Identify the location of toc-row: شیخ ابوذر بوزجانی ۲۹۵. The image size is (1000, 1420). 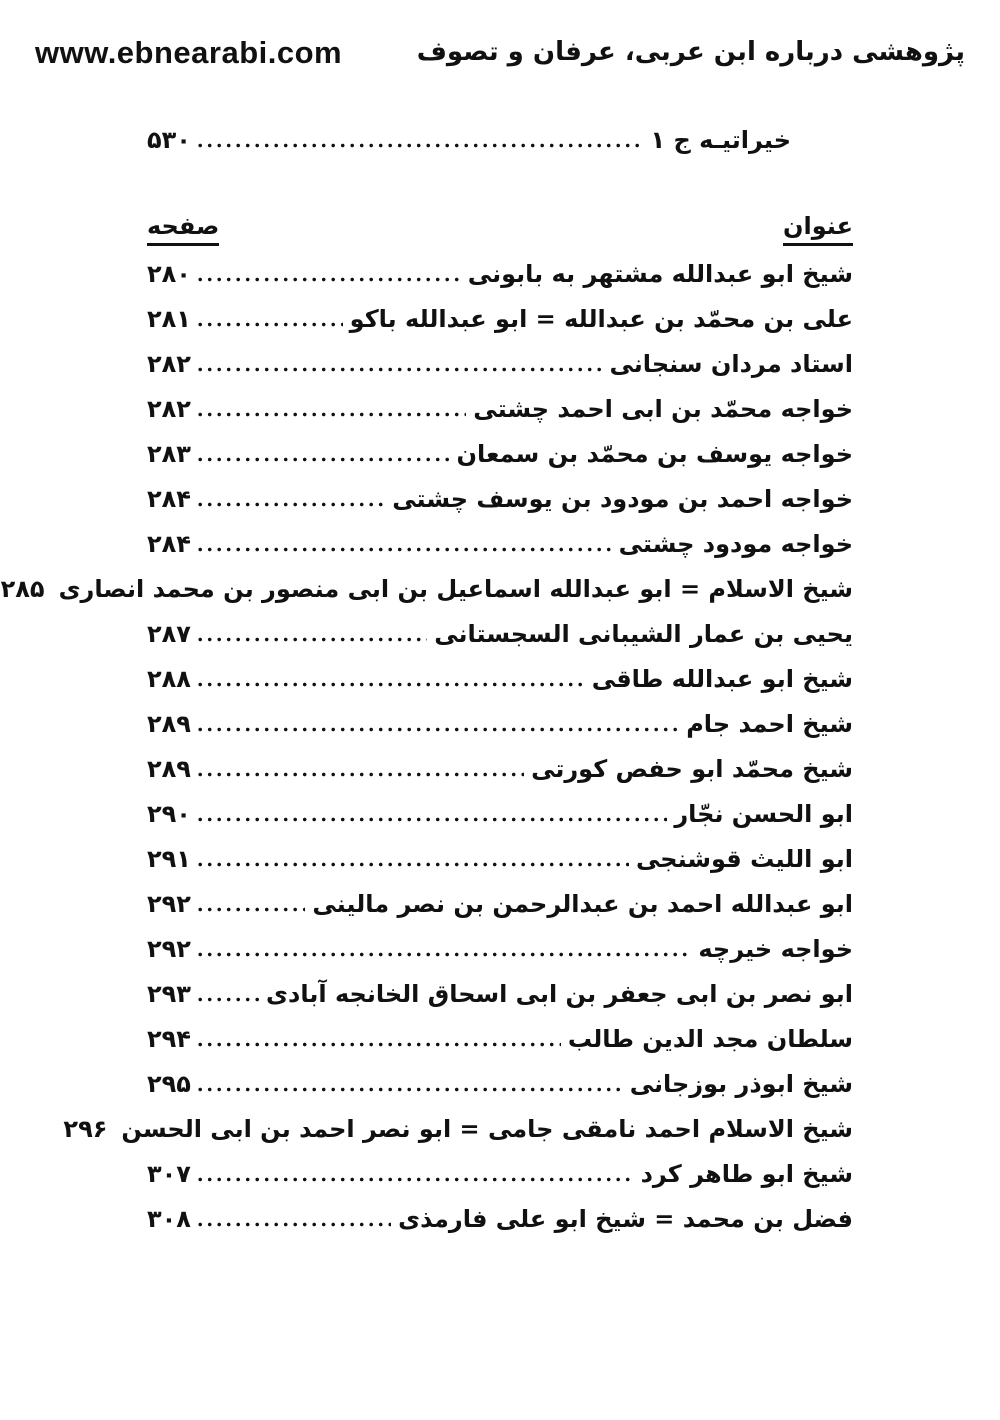
(500, 1092).